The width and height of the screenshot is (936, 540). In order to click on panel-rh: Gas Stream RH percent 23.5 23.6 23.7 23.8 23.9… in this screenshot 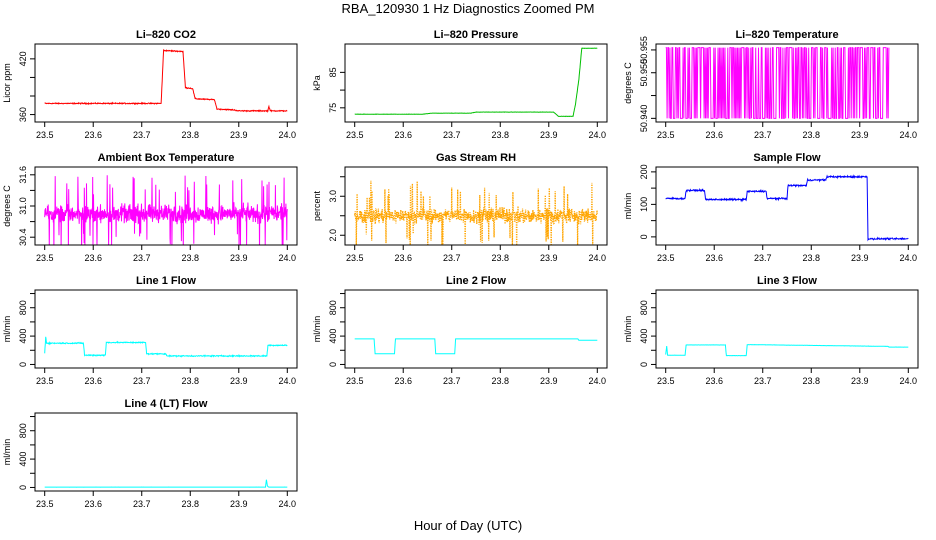, I will do `click(460, 207)`.